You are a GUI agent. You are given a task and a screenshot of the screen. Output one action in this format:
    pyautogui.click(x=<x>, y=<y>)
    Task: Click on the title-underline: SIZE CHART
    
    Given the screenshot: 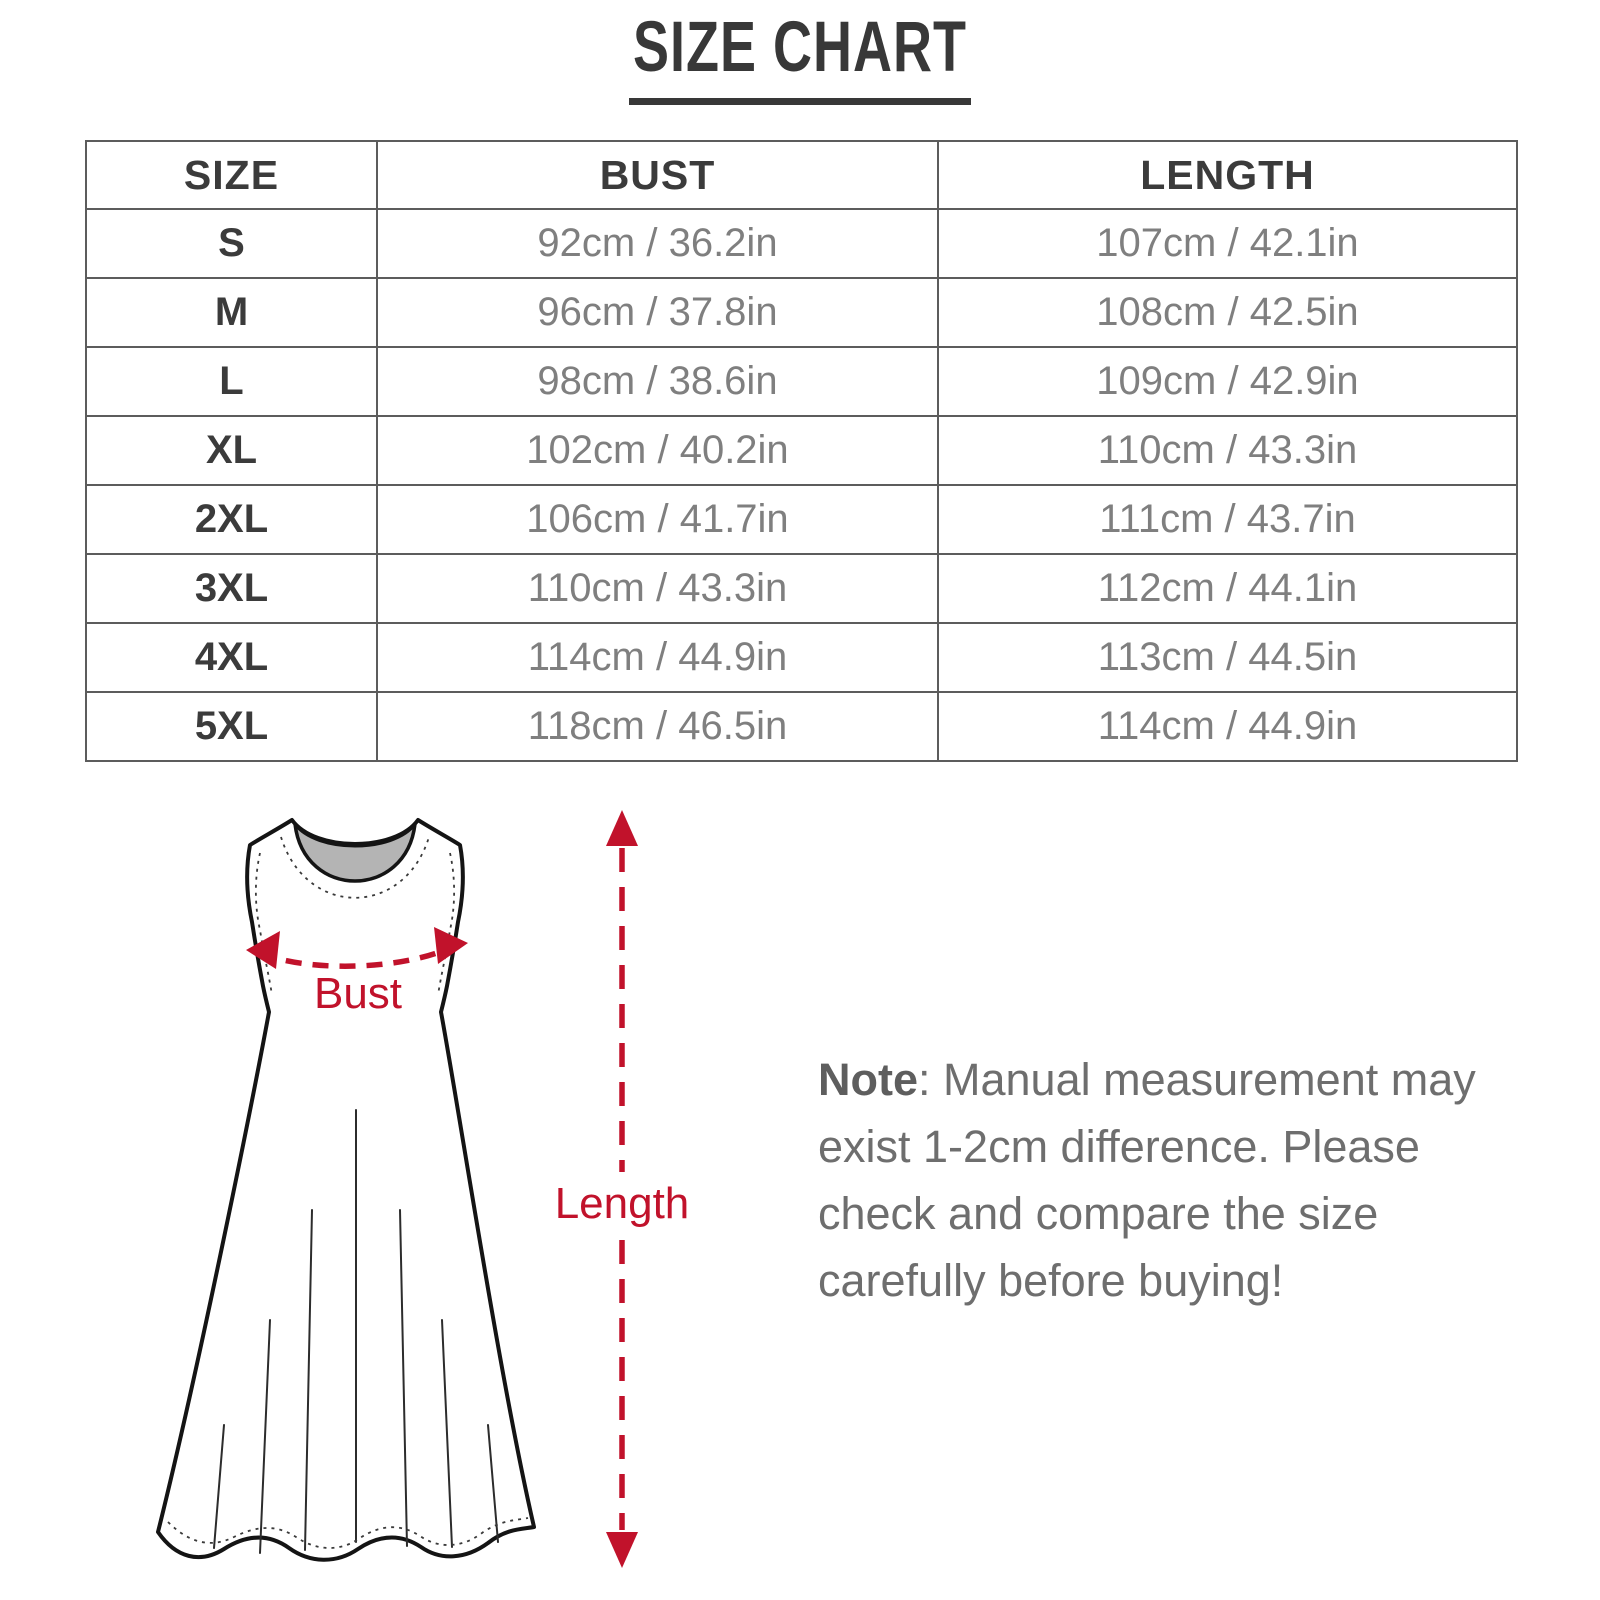 What is the action you would take?
    pyautogui.click(x=800, y=56)
    